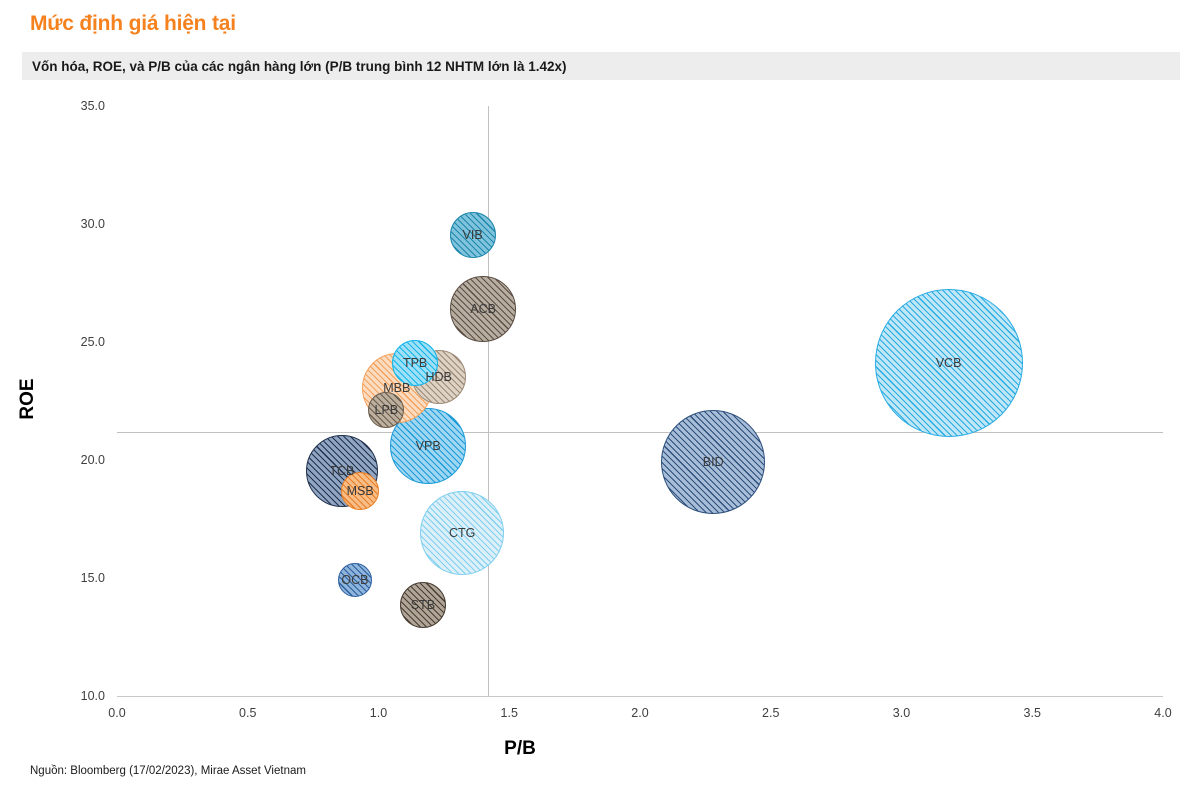 Image resolution: width=1200 pixels, height=793 pixels. I want to click on y-axis-title: ROE, so click(27, 399).